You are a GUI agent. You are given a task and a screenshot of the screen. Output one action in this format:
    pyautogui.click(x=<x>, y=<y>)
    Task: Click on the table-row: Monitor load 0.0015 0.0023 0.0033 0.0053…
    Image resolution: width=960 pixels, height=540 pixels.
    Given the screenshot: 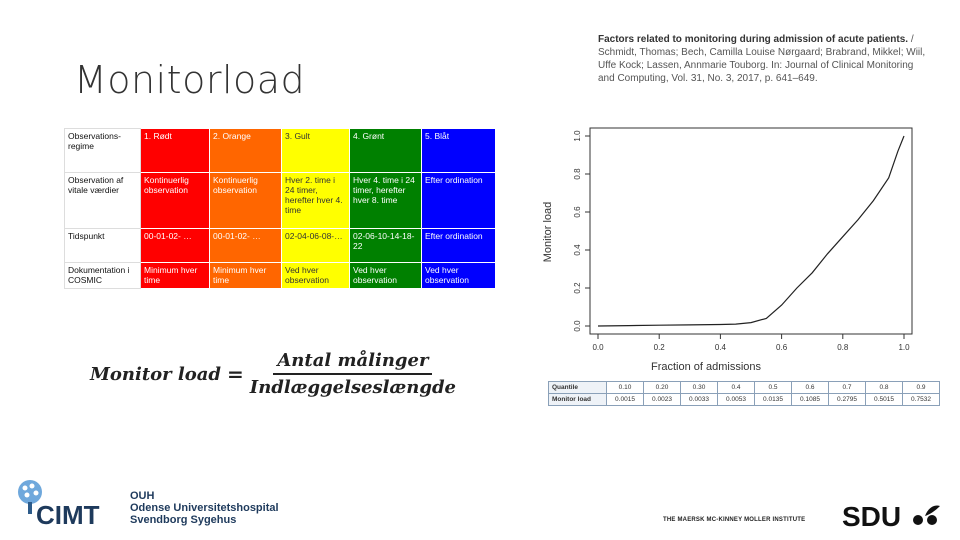 What is the action you would take?
    pyautogui.click(x=744, y=399)
    